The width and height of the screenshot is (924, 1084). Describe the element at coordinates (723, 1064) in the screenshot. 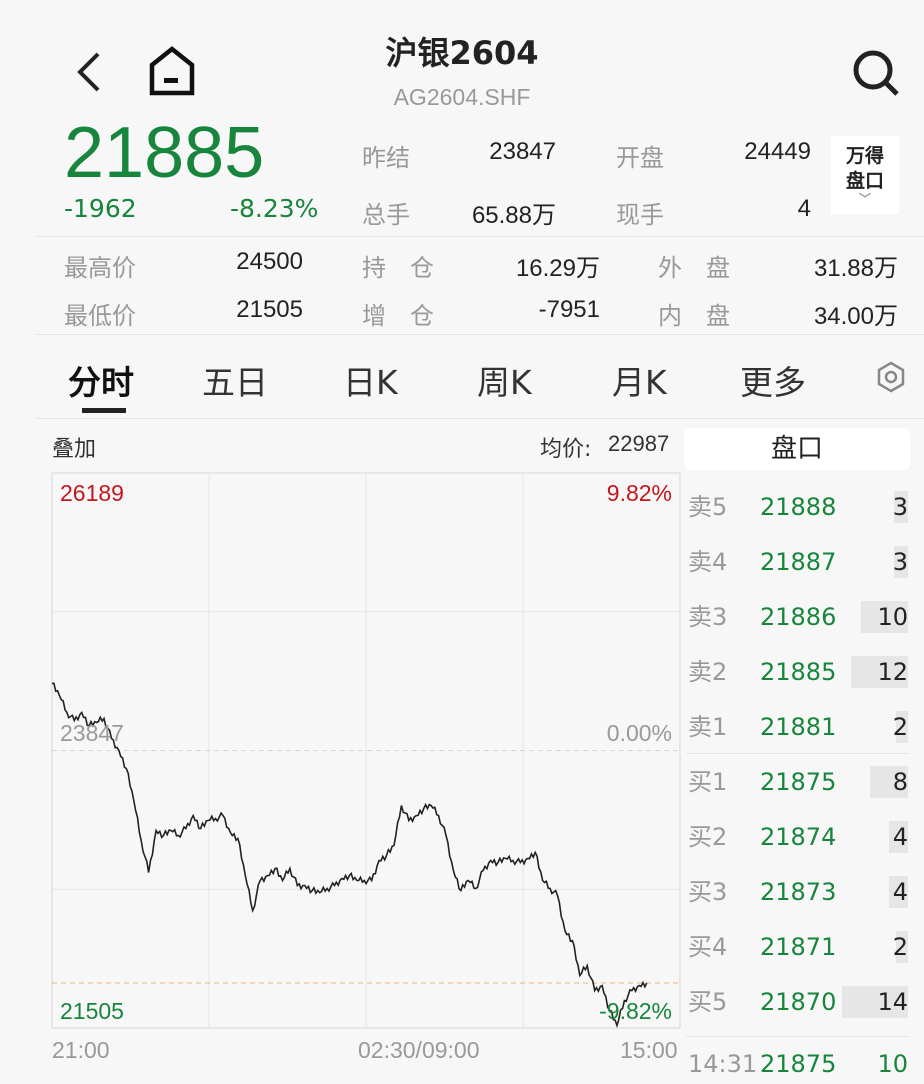

I see `trade-time: 14:31` at that location.